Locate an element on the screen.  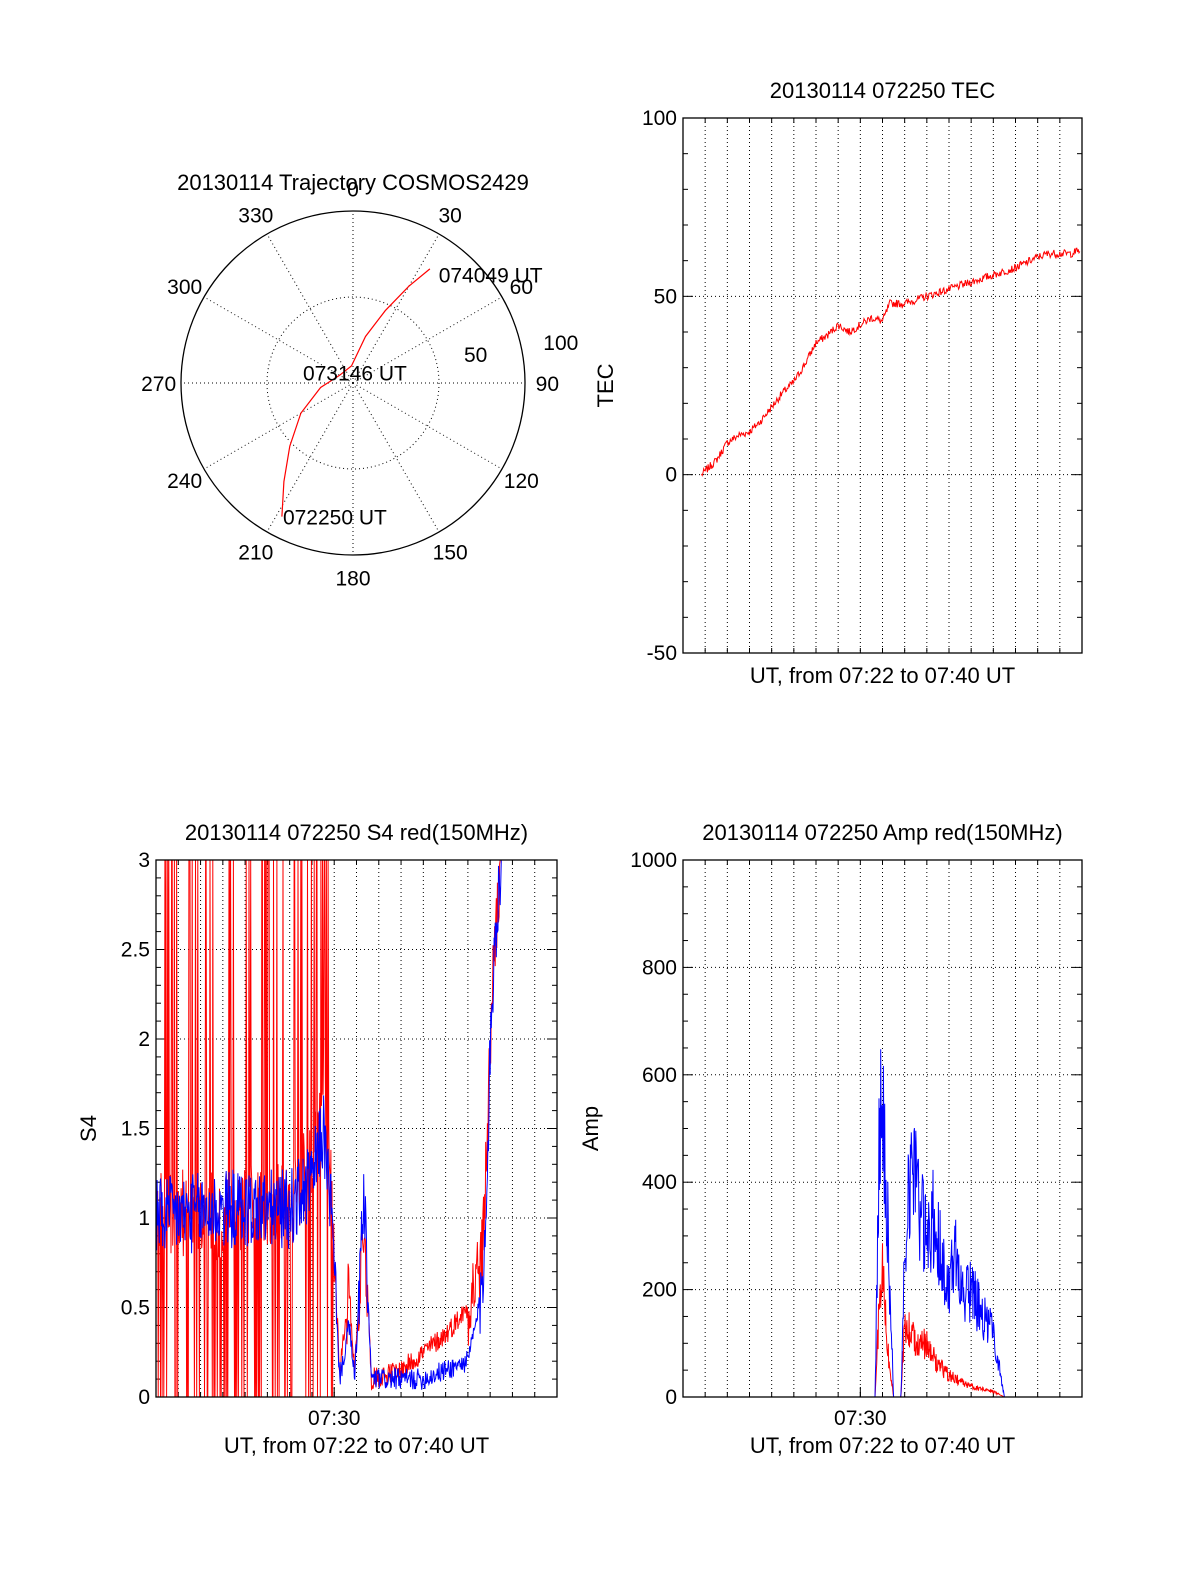
y-axis-label: TEC is located at coordinates (605, 385).